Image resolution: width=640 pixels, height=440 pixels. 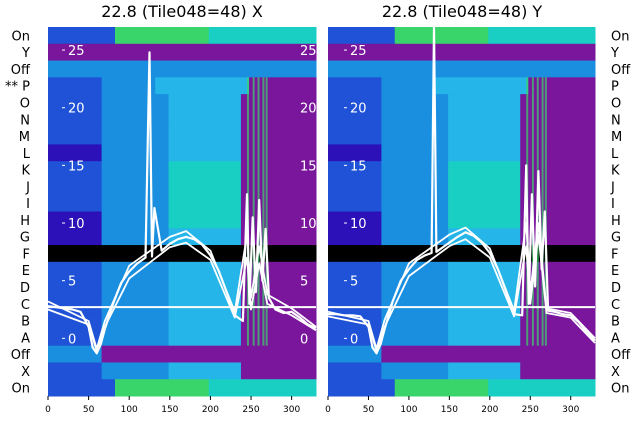 What do you see at coordinates (358, 224) in the screenshot?
I see `y-tick-label: 10` at bounding box center [358, 224].